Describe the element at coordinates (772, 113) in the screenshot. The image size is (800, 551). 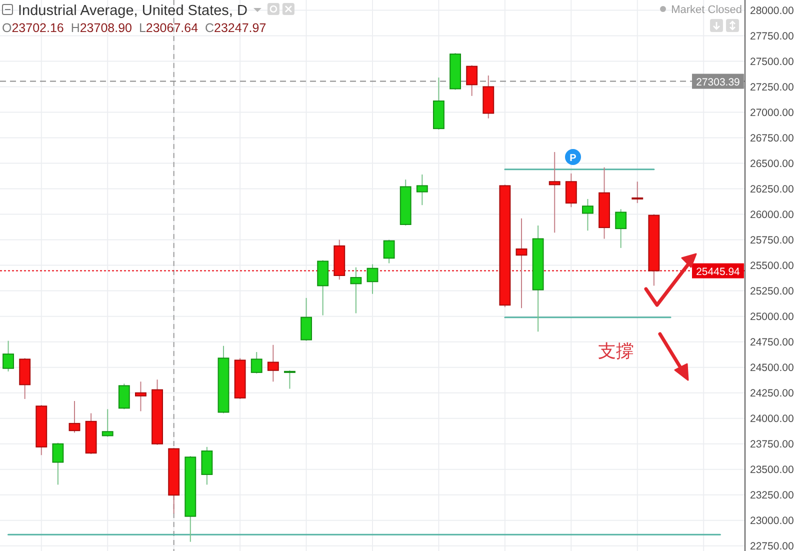
I see `y-tick-label: 27000.00` at that location.